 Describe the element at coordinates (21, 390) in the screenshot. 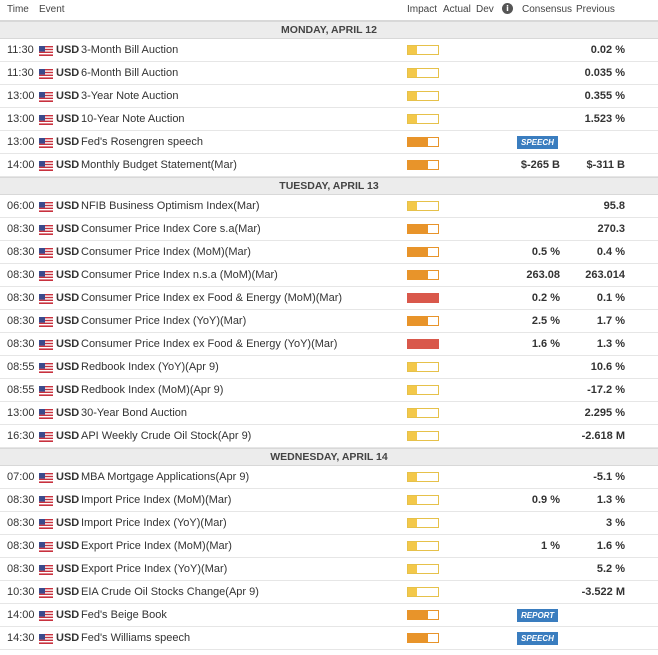

I see `event-time: 08:55` at that location.